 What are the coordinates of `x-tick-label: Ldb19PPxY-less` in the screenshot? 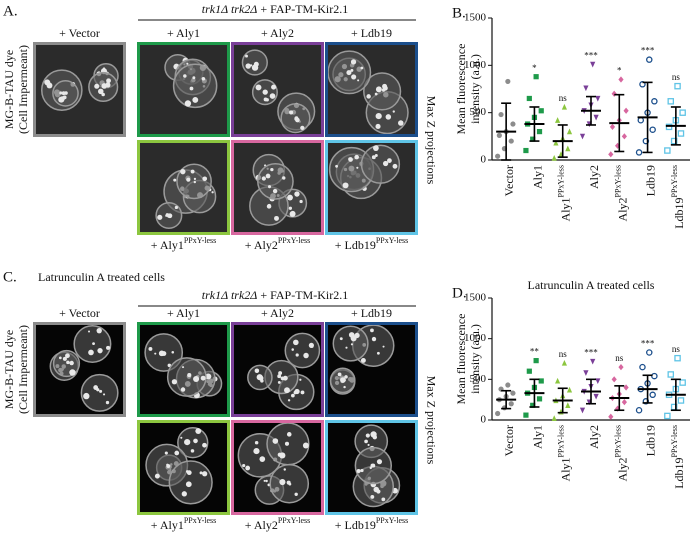 It's located at (677, 457).